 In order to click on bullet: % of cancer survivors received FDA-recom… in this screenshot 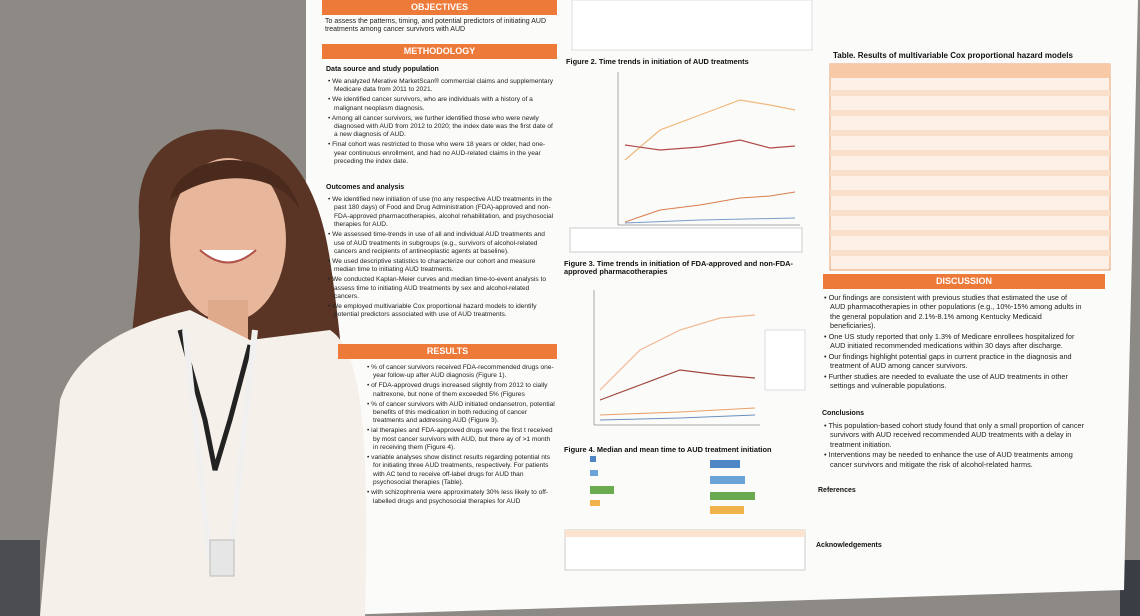, I will do `click(460, 372)`.